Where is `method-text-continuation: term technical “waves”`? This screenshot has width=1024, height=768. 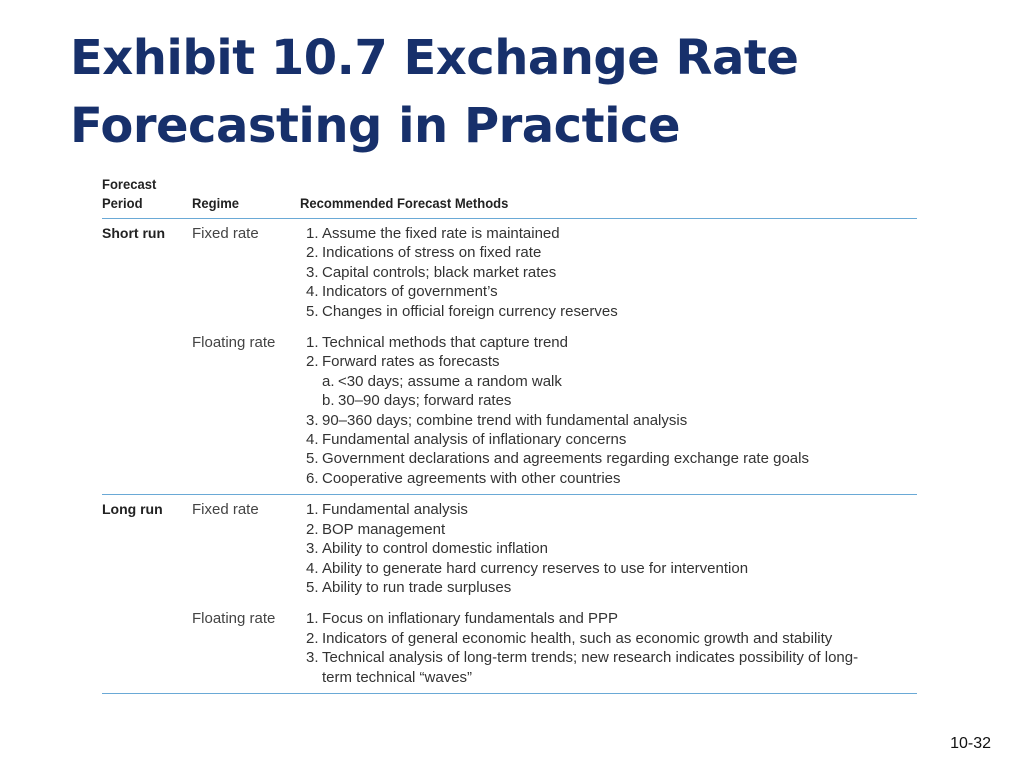 method-text-continuation: term technical “waves” is located at coordinates (397, 677).